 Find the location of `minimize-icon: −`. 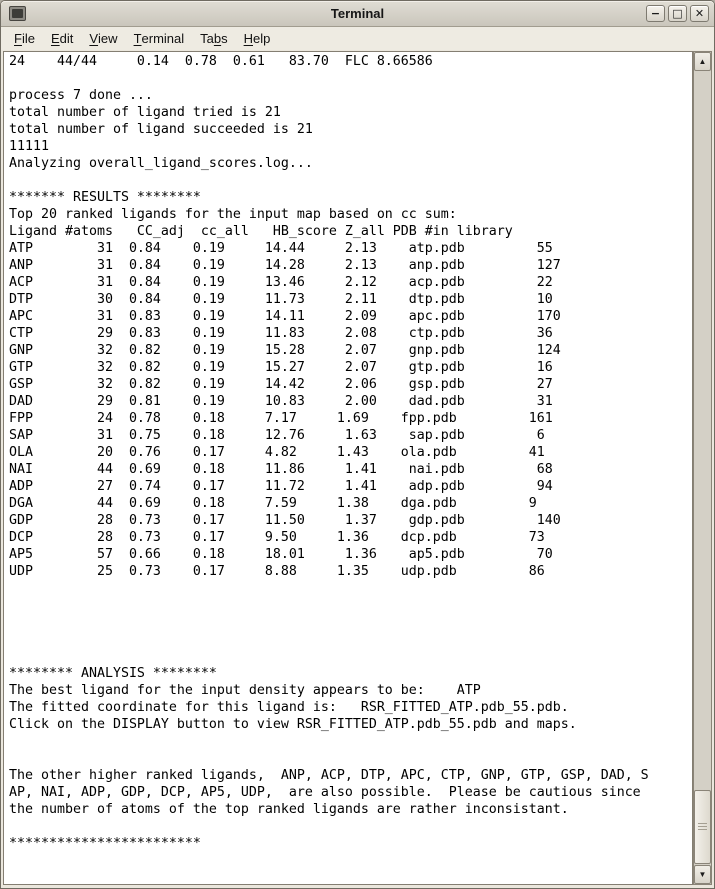

minimize-icon: − is located at coordinates (655, 13).